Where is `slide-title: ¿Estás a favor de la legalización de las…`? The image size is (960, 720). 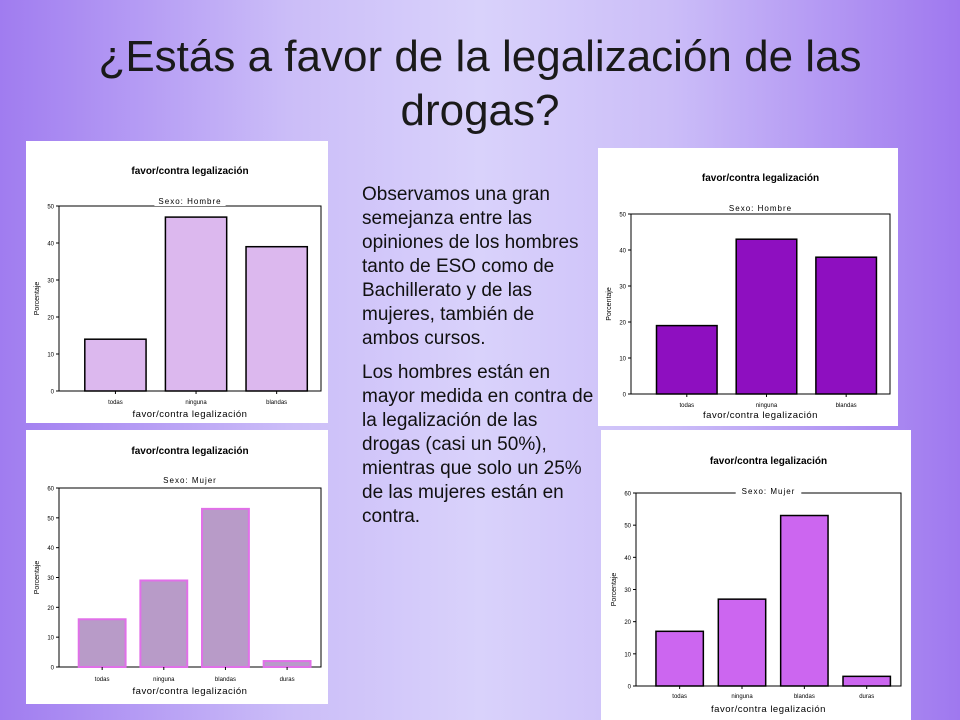
slide-title: ¿Estás a favor de la legalización de las… is located at coordinates (480, 83).